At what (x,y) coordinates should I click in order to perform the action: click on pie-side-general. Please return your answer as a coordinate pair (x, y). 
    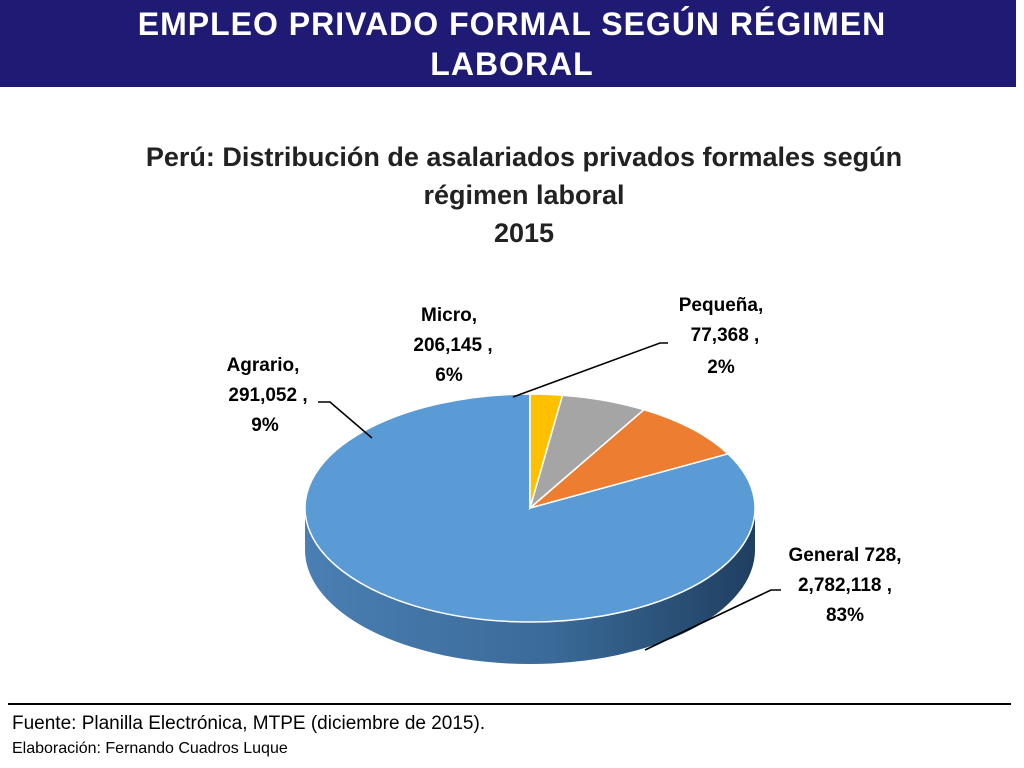
    Looking at the image, I should click on (530, 586).